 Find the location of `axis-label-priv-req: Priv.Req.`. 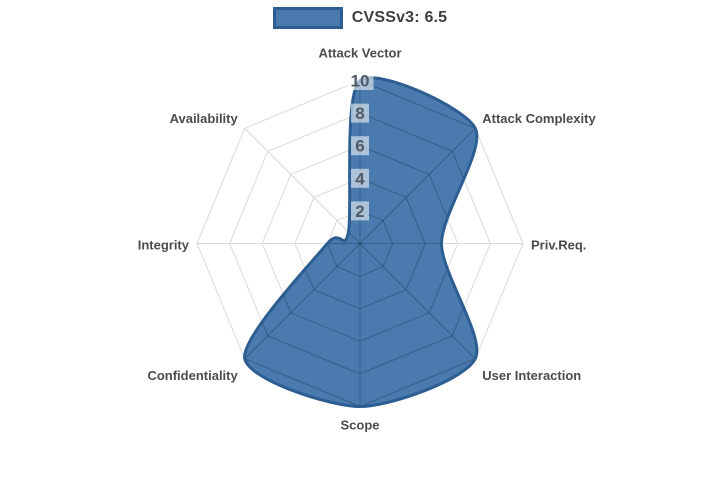

axis-label-priv-req: Priv.Req. is located at coordinates (558, 245).